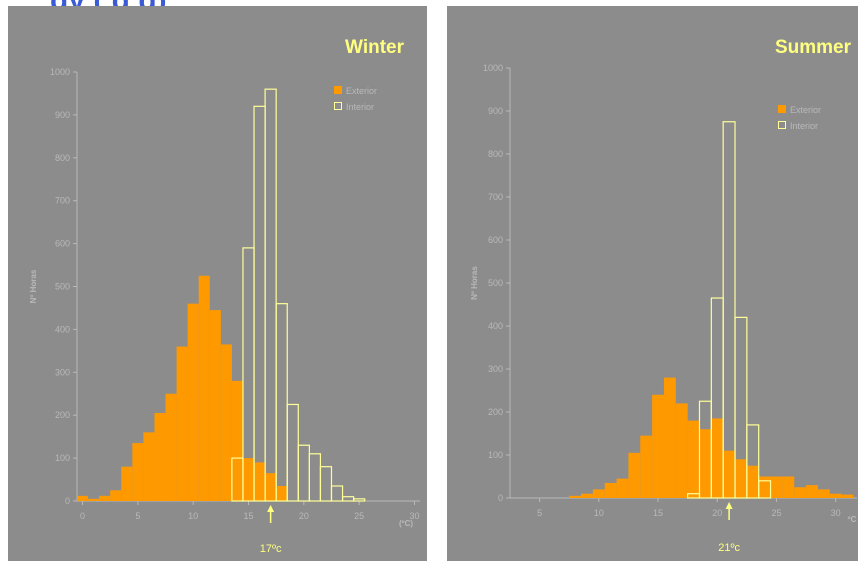 This screenshot has height=561, width=858. Describe the element at coordinates (338, 90) in the screenshot. I see `legend-swatch-exterior` at that location.